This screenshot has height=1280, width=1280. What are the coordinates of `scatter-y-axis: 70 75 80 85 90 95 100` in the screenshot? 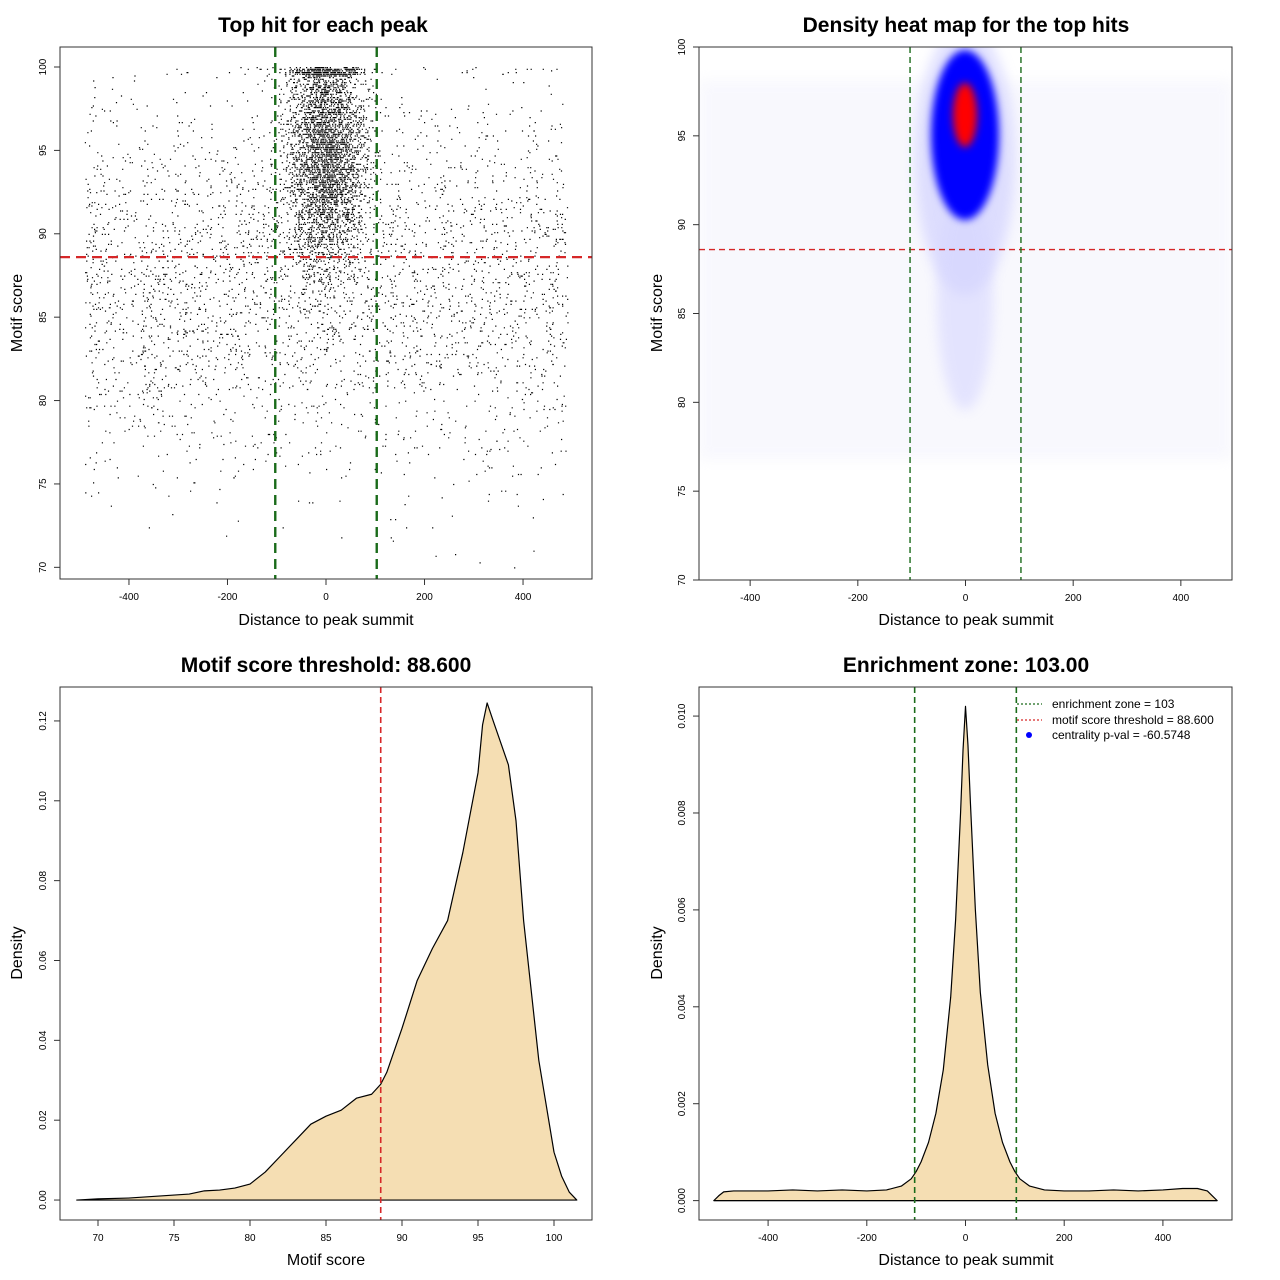 It's located at (49, 315).